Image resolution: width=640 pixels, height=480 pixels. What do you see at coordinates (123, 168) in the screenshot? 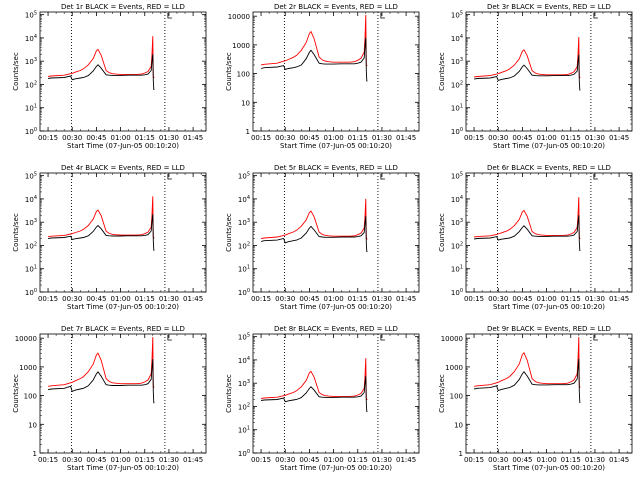
I see `panel-title: Det 4r BLACK = Events, RED = LLD` at bounding box center [123, 168].